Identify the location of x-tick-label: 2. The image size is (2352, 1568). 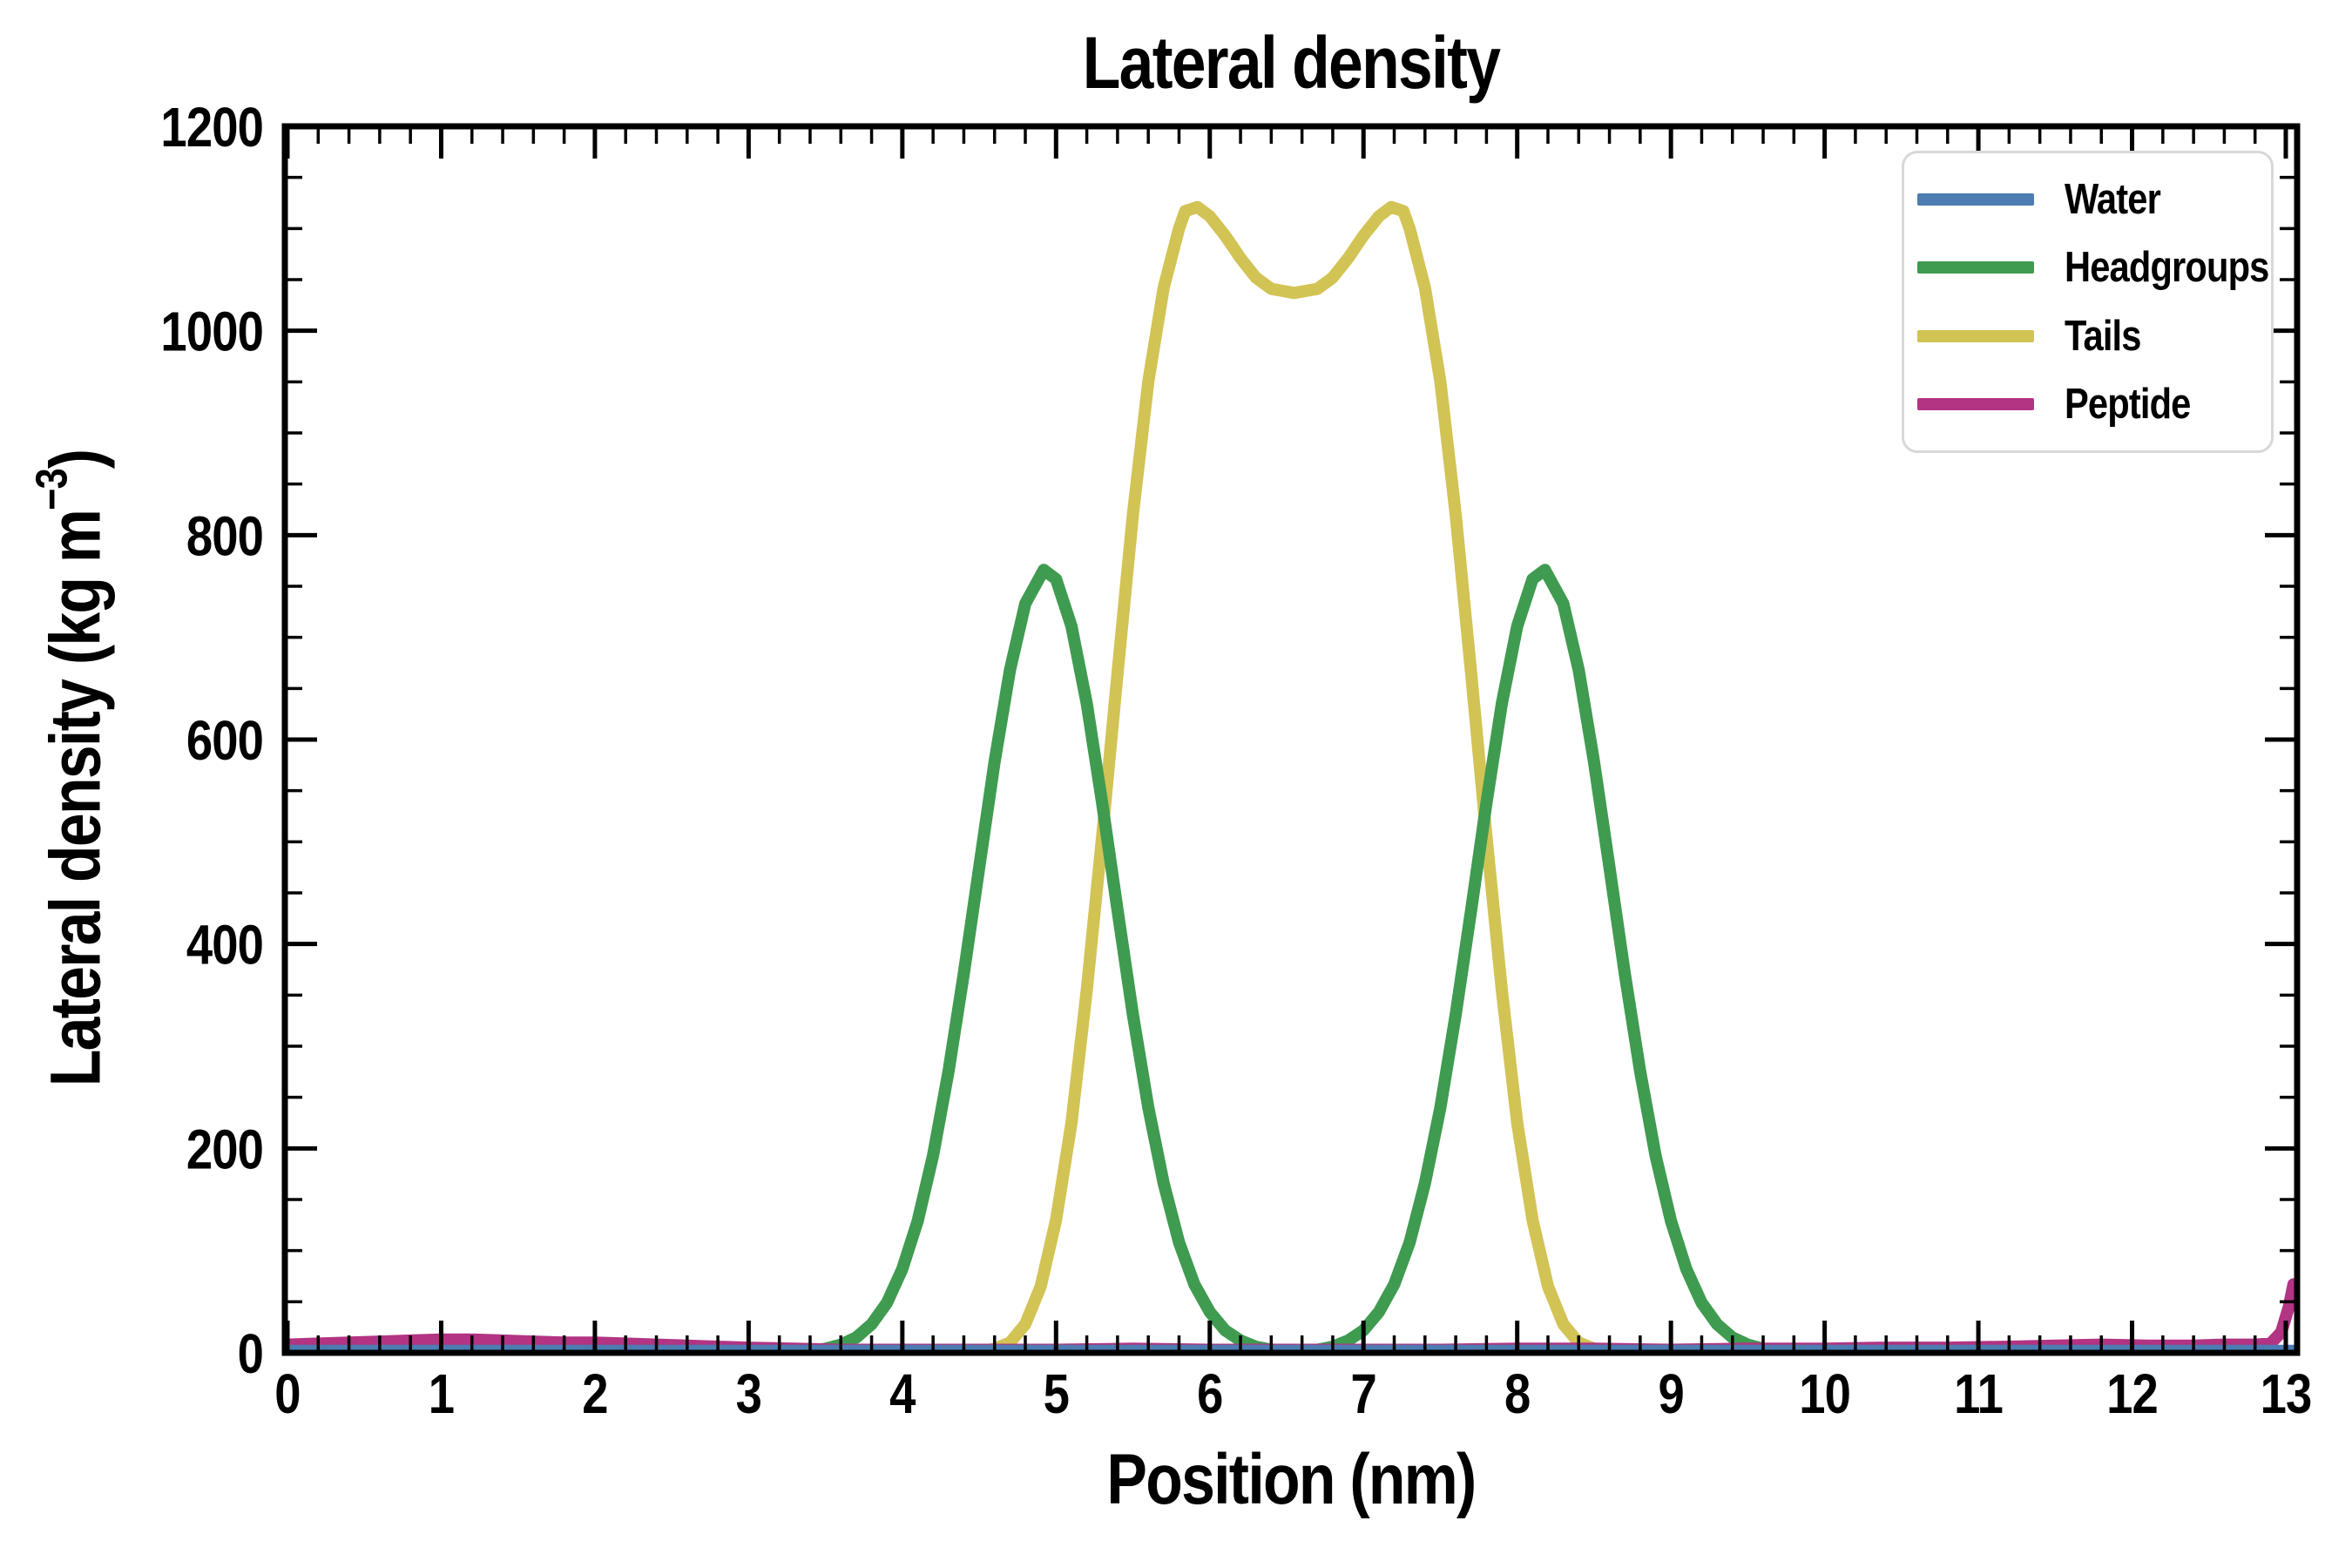
(594, 1393).